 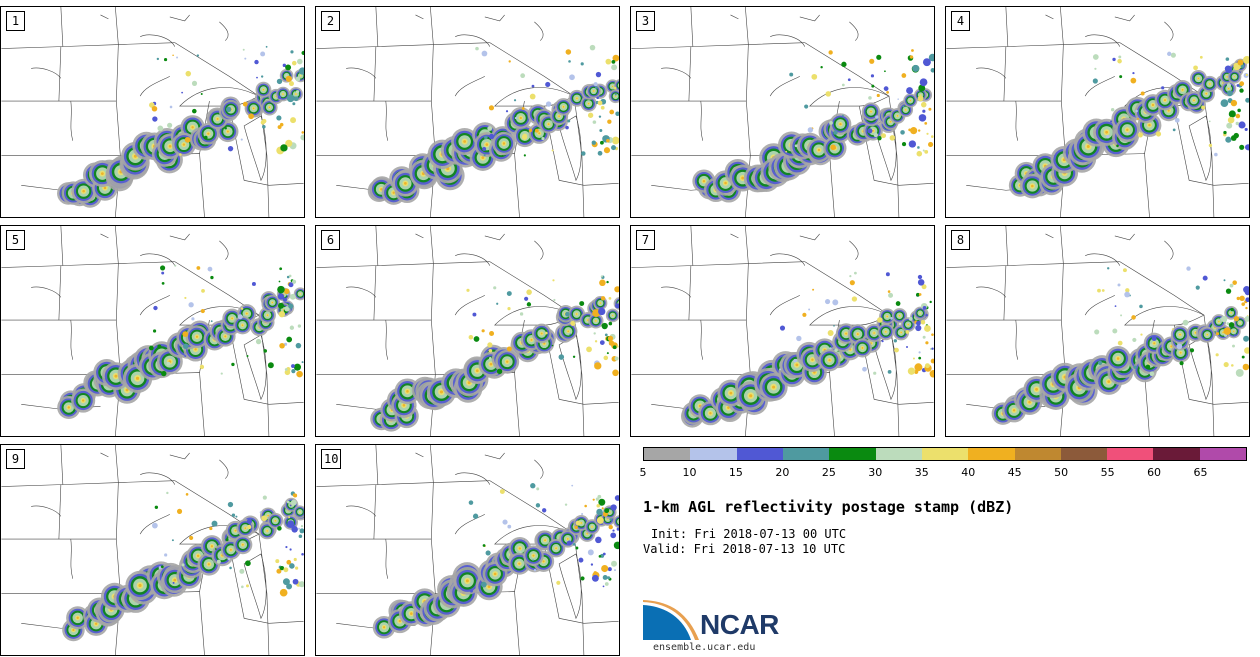 What do you see at coordinates (945, 454) in the screenshot?
I see `colorbar` at bounding box center [945, 454].